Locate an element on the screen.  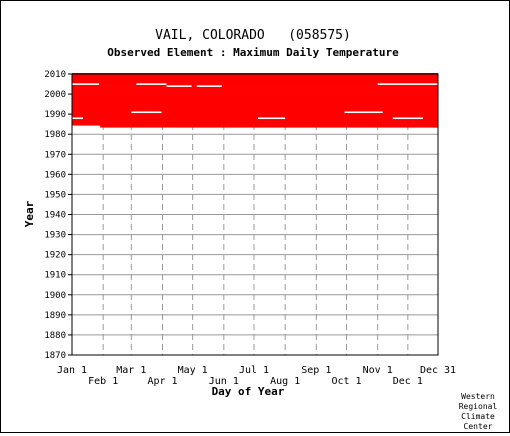
x-tick-label-lower: Aug 1 is located at coordinates (285, 381).